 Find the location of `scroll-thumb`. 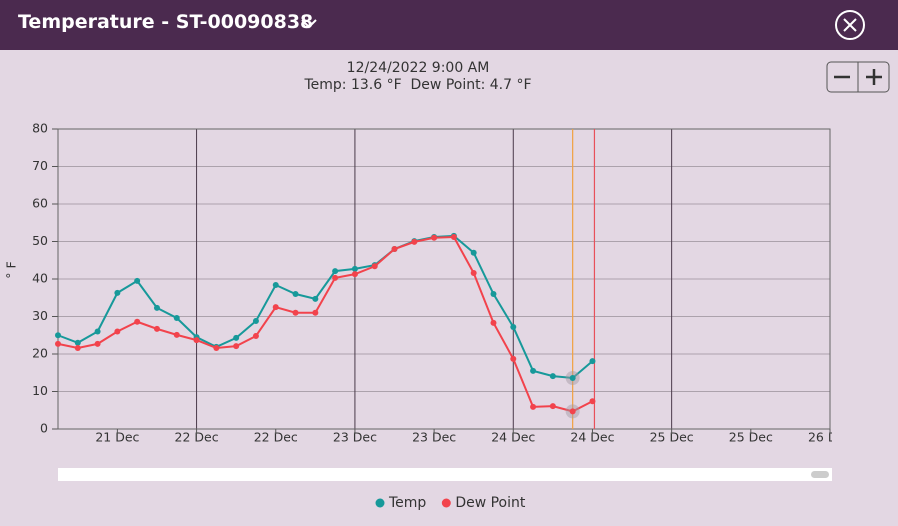

scroll-thumb is located at coordinates (820, 474).